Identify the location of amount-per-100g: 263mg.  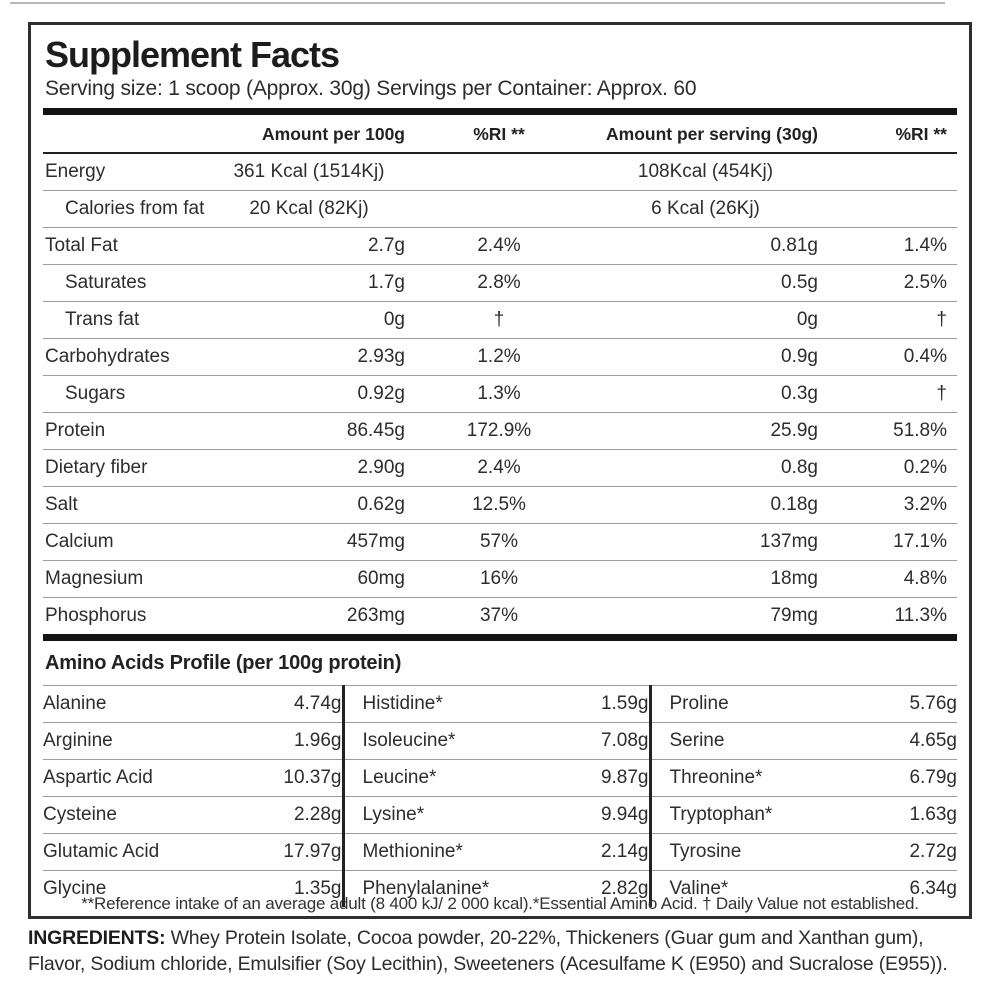
(309, 615).